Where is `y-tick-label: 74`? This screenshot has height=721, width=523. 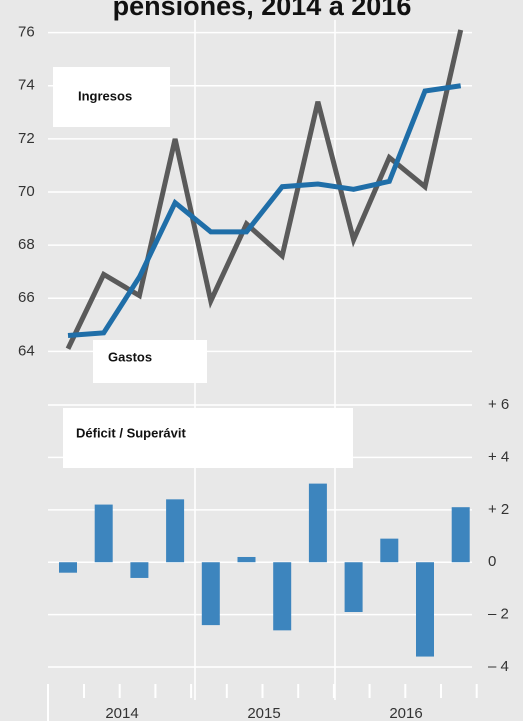
y-tick-label: 74 is located at coordinates (26, 85).